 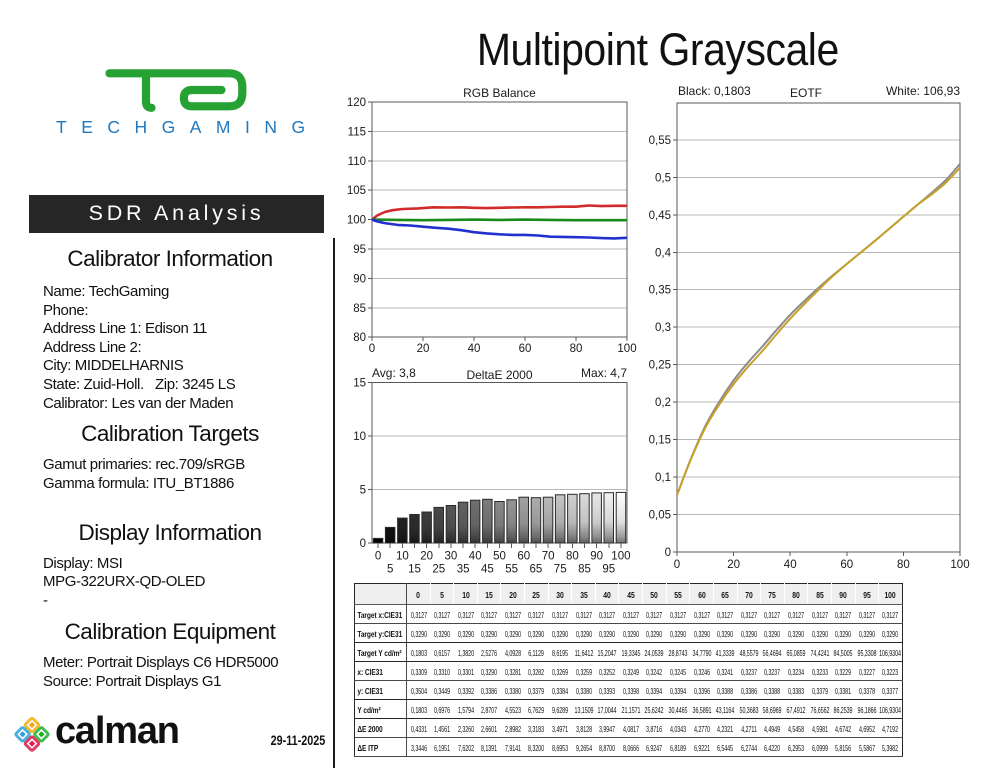 I want to click on svg-text: Black: 0,1803, so click(x=714, y=91).